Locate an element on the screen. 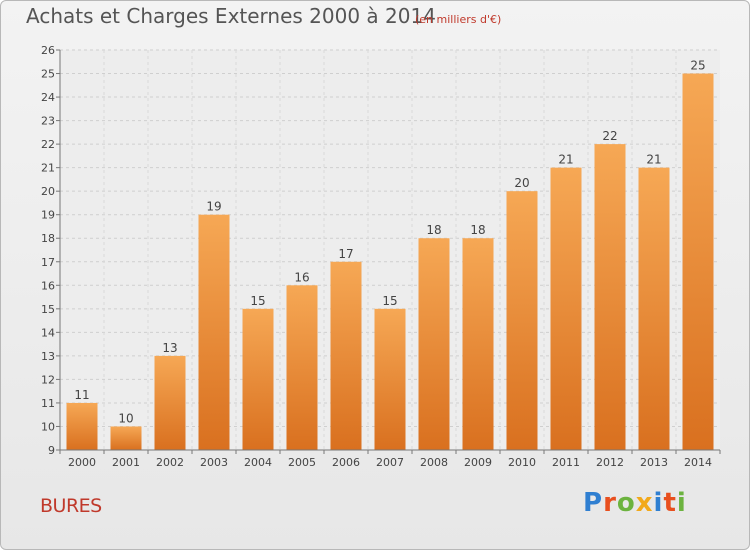  x-tick-label: 2010 is located at coordinates (522, 462).